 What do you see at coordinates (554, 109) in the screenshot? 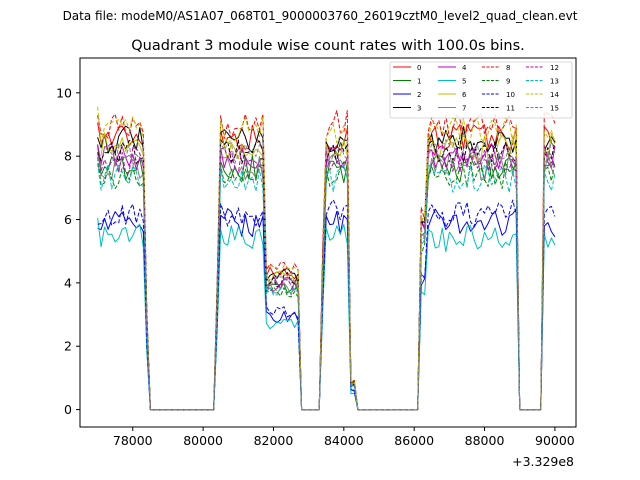
I see `legend-label-15: 15` at bounding box center [554, 109].